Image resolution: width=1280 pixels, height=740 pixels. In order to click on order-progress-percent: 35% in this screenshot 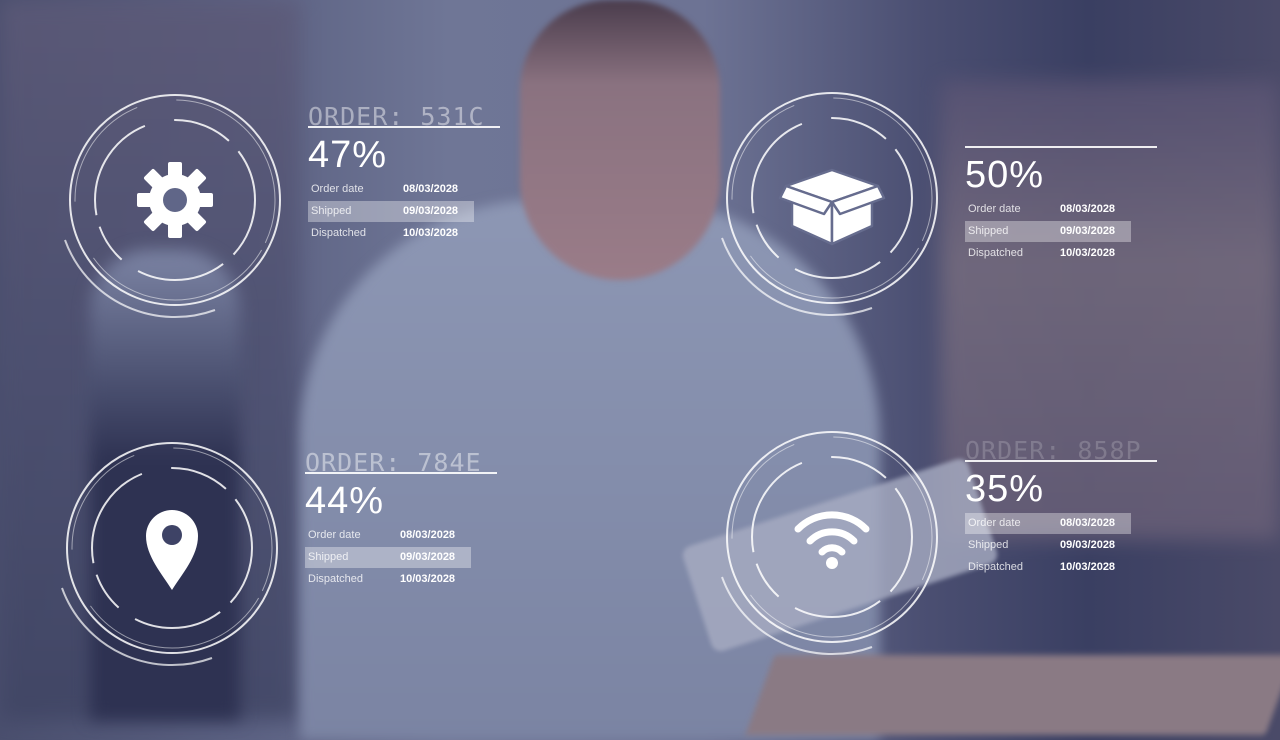, I will do `click(1005, 489)`.